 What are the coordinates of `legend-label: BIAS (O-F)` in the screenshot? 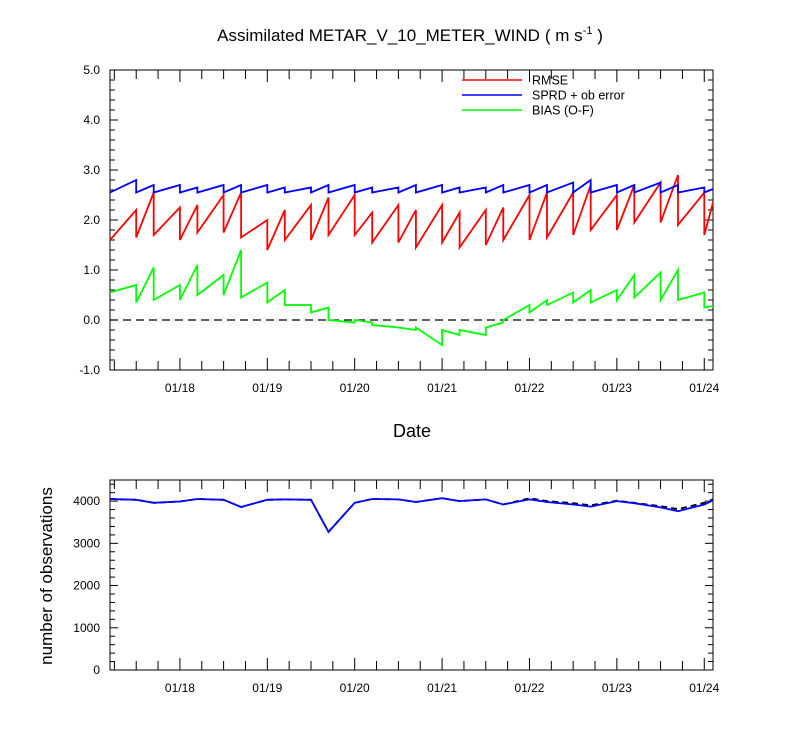 It's located at (563, 111).